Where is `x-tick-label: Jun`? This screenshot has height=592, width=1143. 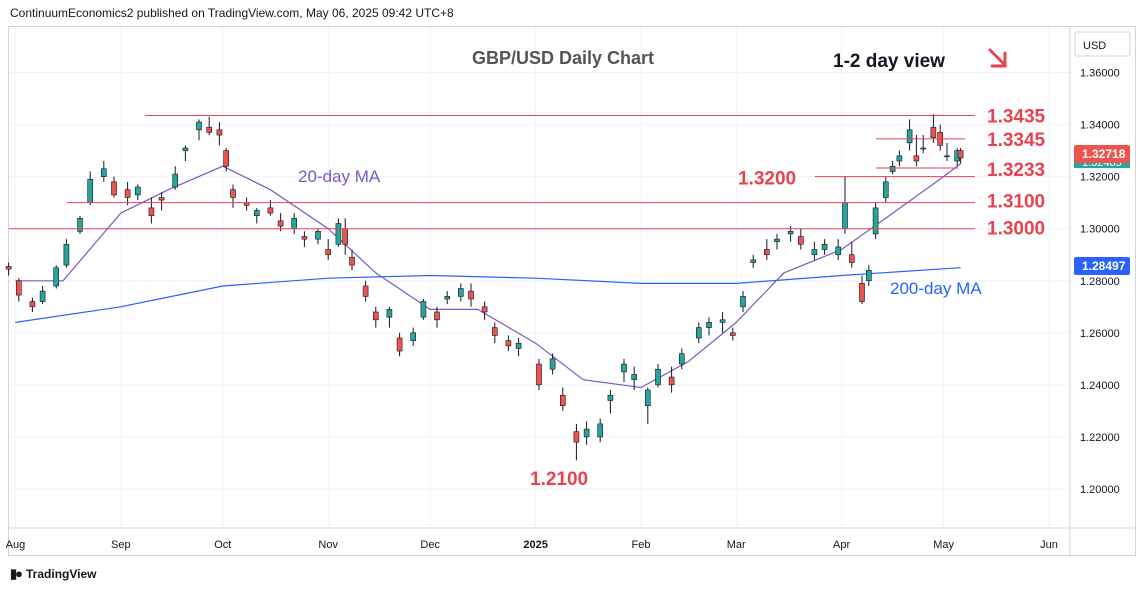
x-tick-label: Jun is located at coordinates (1049, 545).